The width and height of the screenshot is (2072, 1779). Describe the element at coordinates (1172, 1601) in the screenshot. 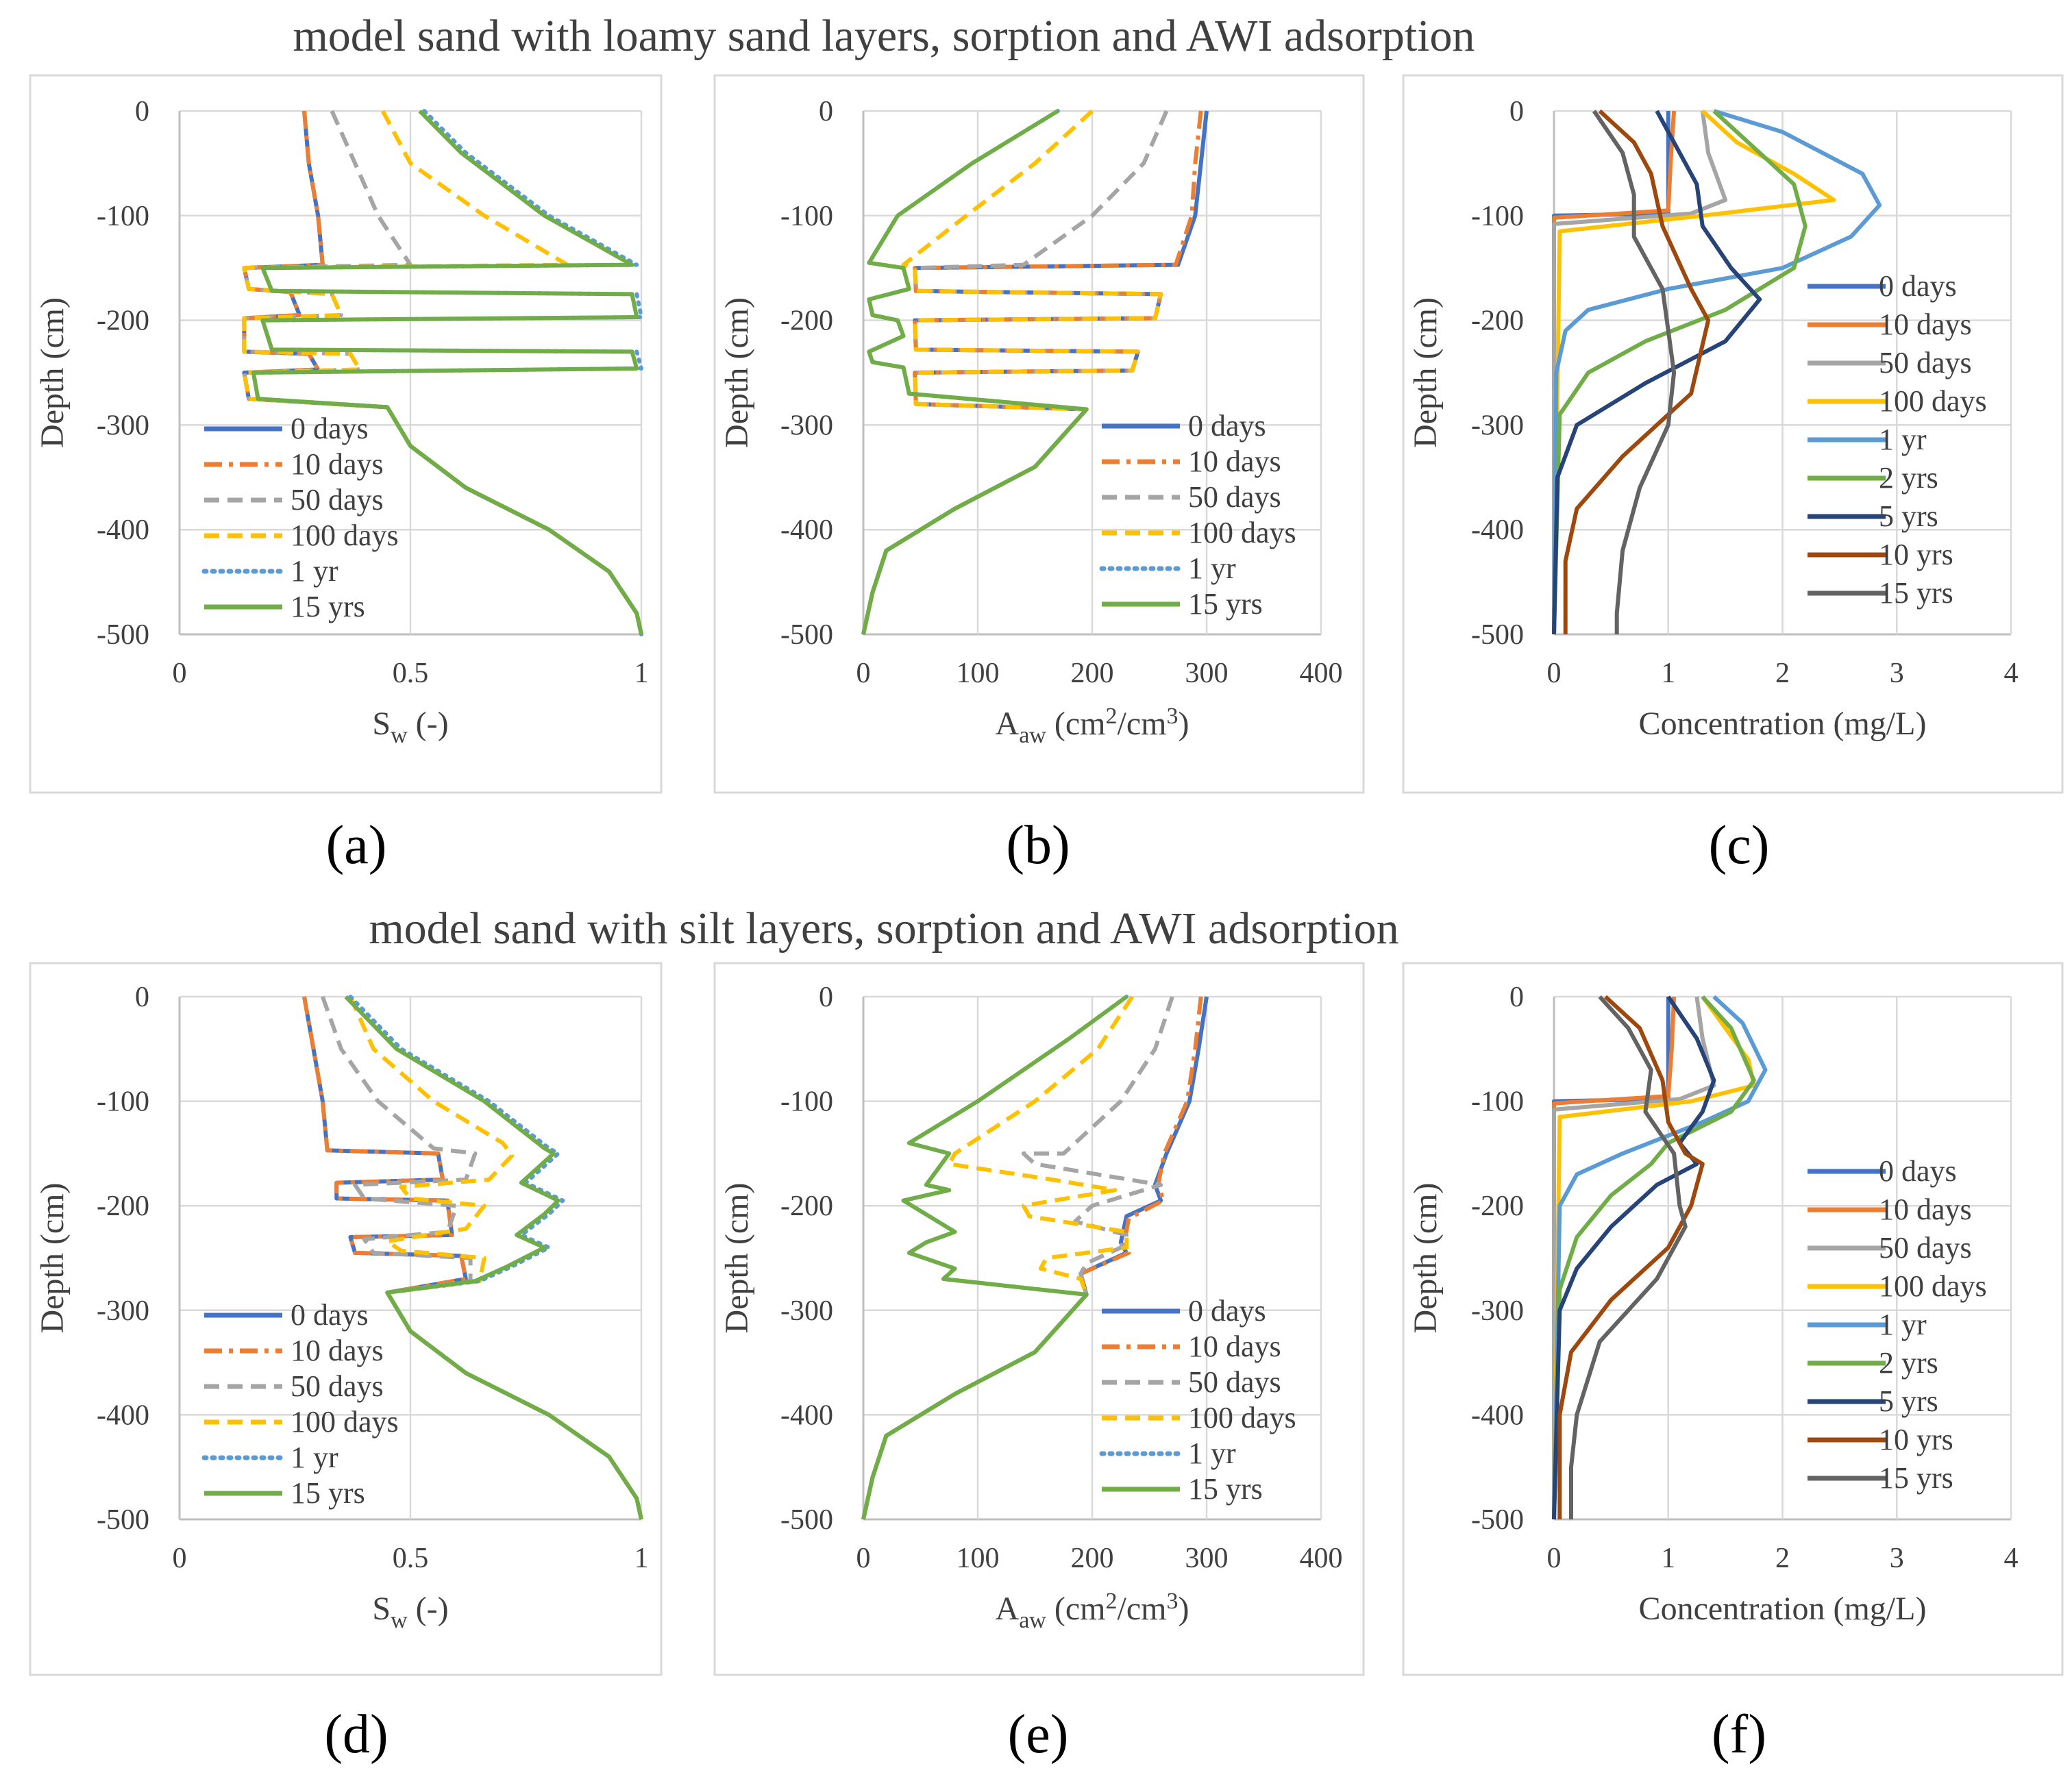

I see `x-axis-title-part: 3` at that location.